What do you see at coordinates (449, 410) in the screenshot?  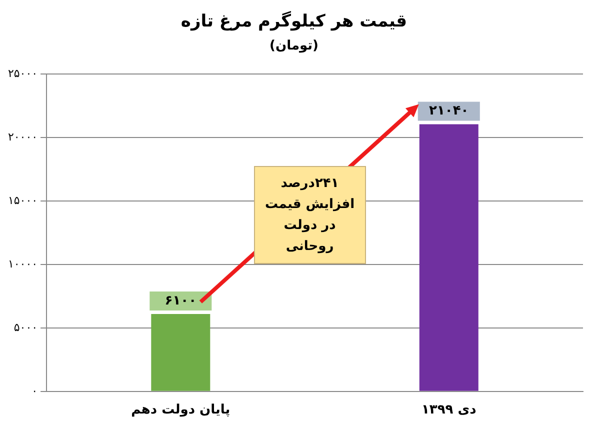 I see `x-tick-label: دی ۱۳۹۹` at bounding box center [449, 410].